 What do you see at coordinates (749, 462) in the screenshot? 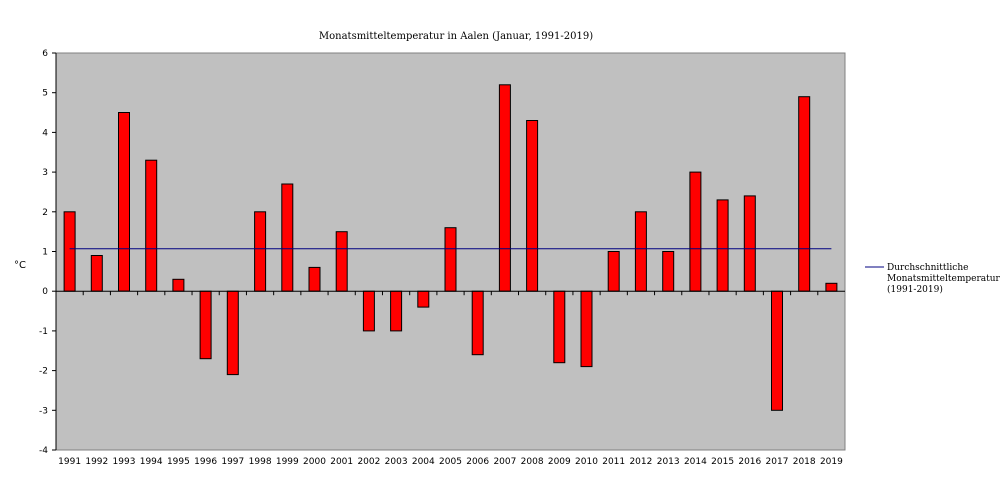
I see `x-tick-label: 2016` at bounding box center [749, 462].